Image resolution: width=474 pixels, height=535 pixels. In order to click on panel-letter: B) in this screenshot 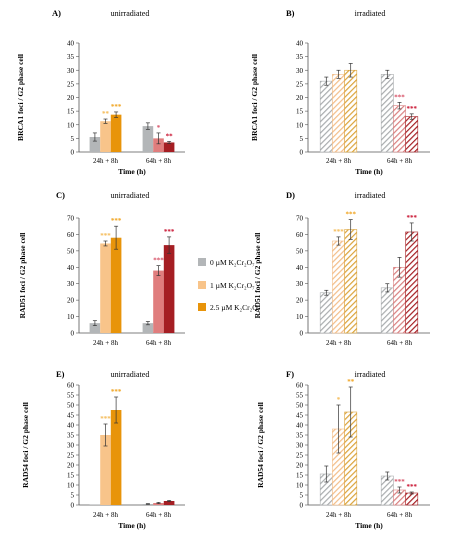, I will do `click(290, 13)`.